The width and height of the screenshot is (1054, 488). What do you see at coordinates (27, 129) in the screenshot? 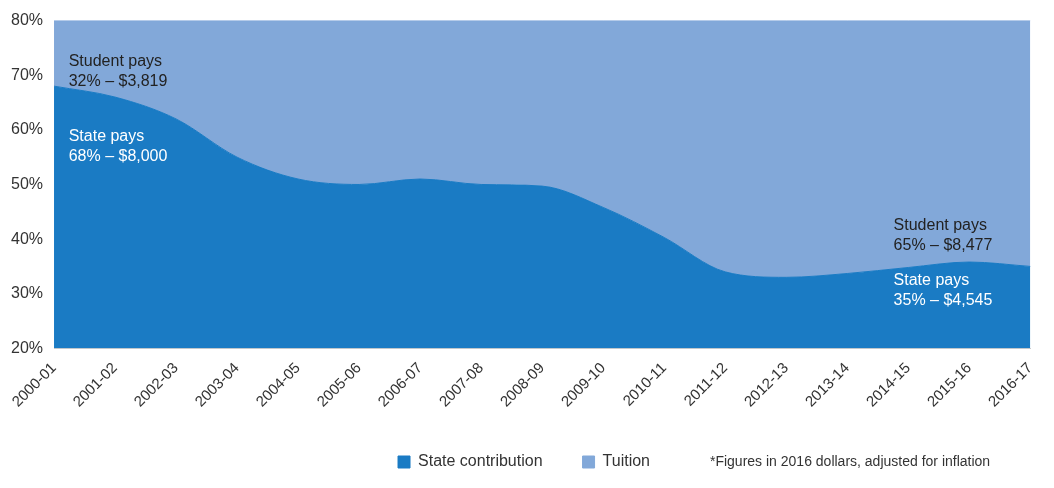
I see `y-tick-label: 60%` at bounding box center [27, 129].